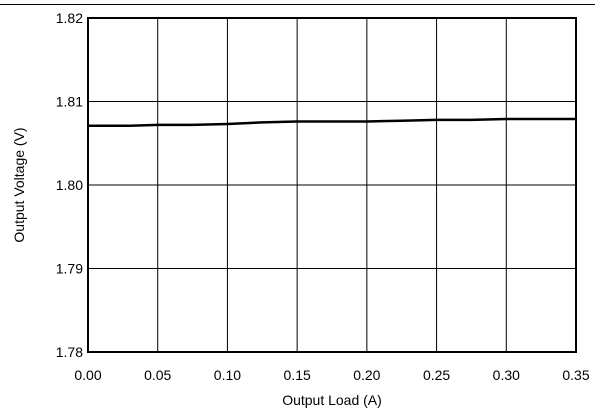 The height and width of the screenshot is (415, 595). What do you see at coordinates (575, 375) in the screenshot?
I see `x-tick-label: 0.35` at bounding box center [575, 375].